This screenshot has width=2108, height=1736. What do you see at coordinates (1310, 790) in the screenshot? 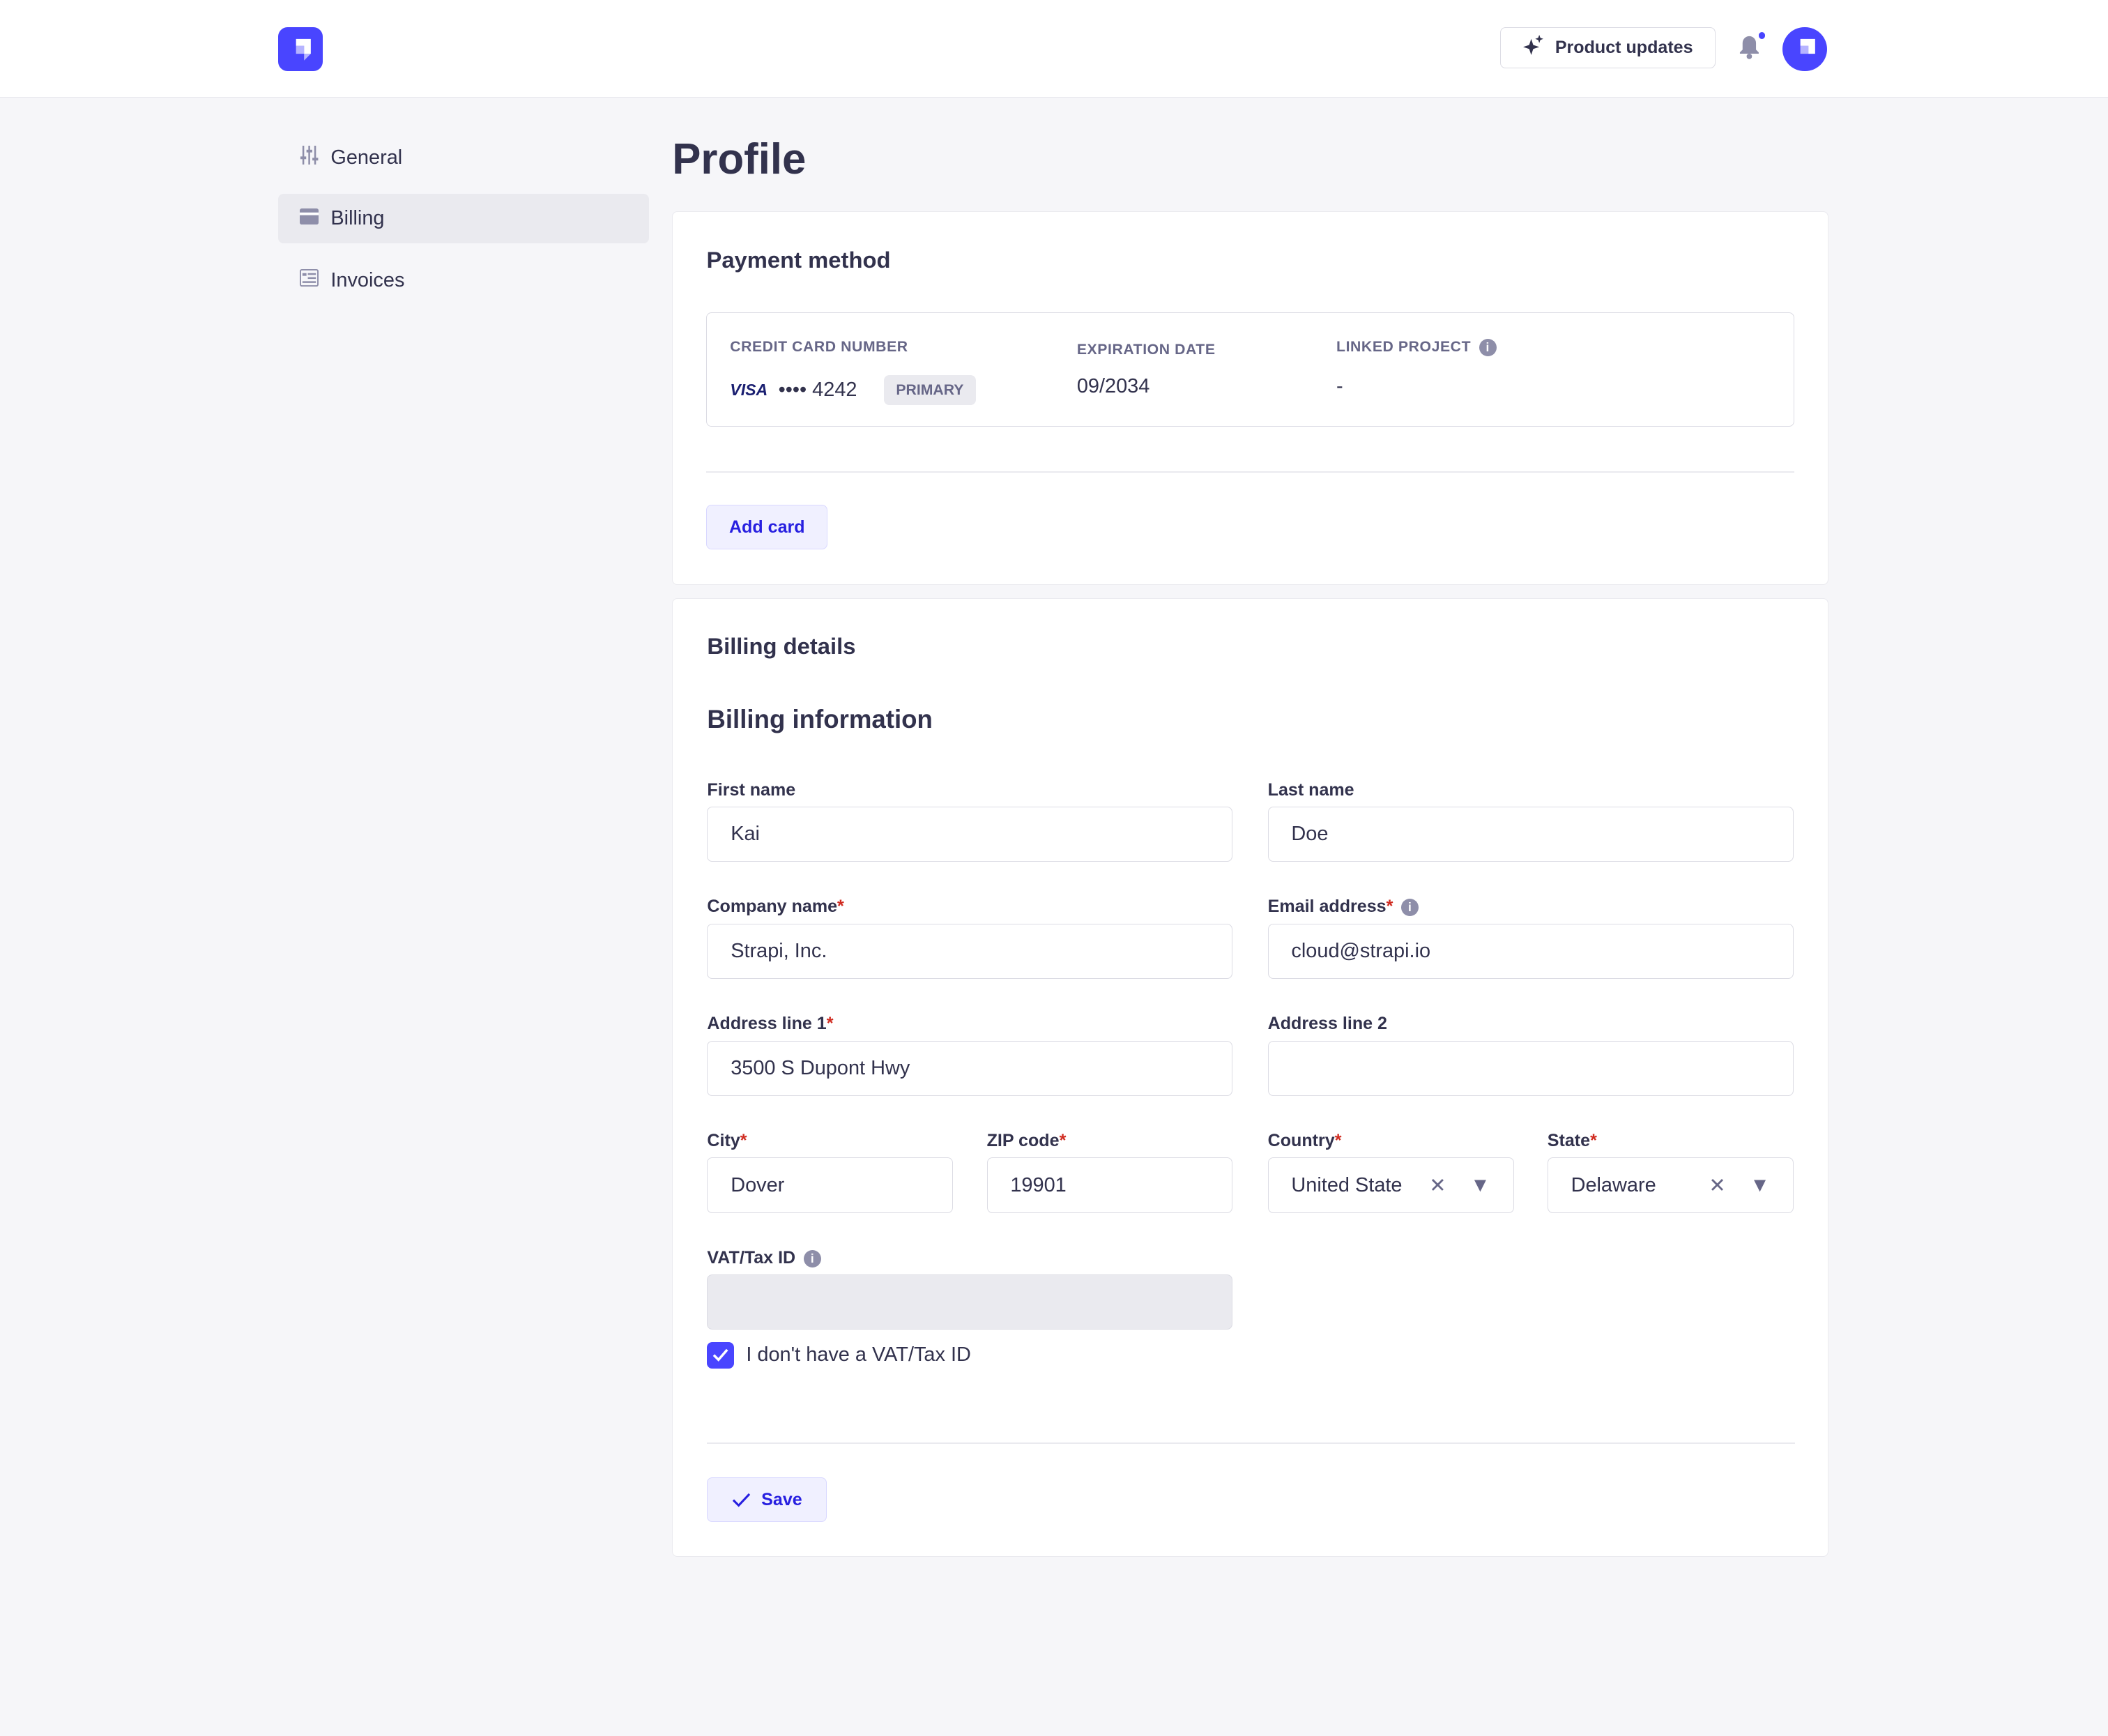
I see `last-name-label: Last name` at bounding box center [1310, 790].